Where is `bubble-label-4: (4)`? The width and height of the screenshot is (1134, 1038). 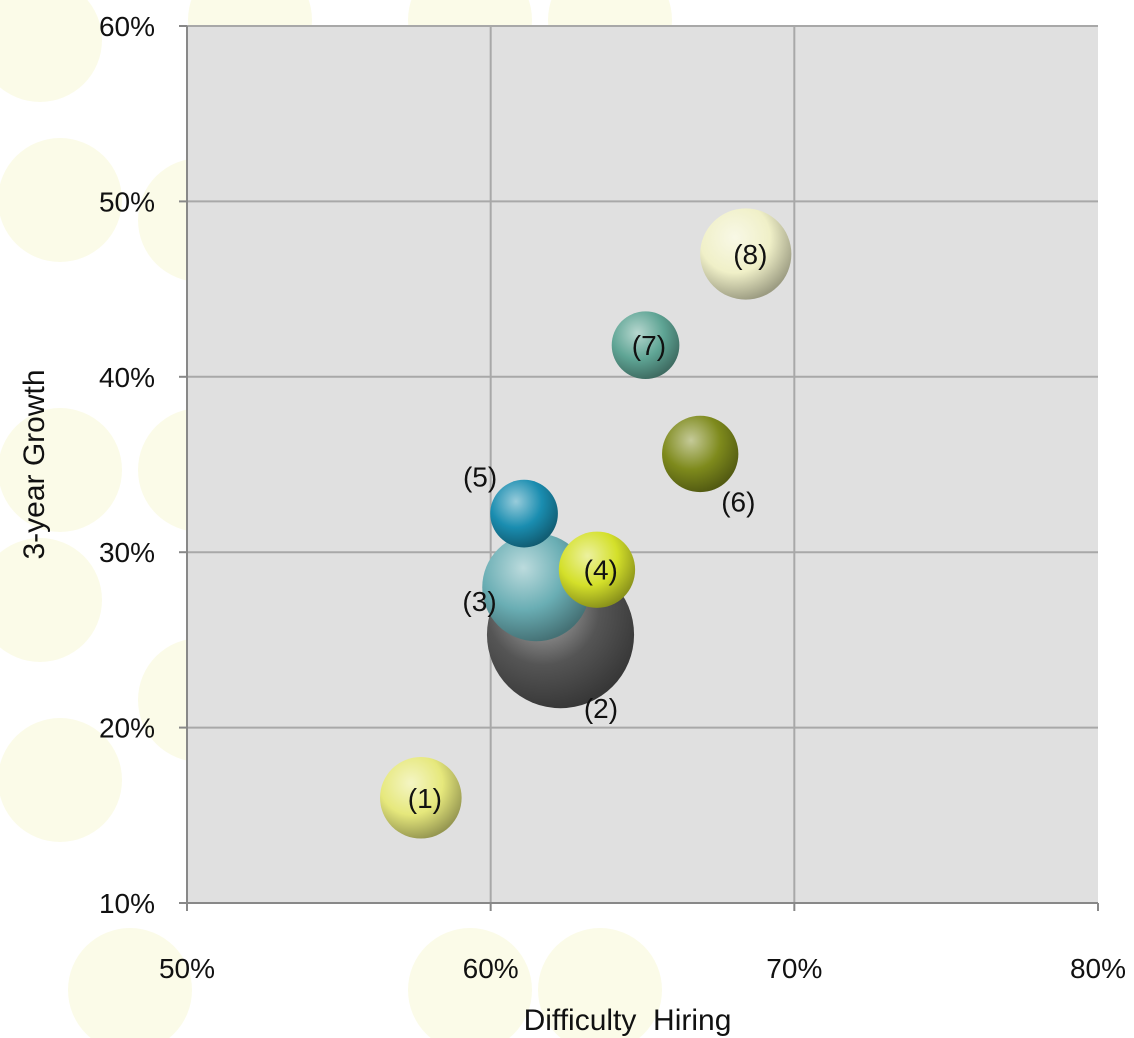
bubble-label-4: (4) is located at coordinates (601, 570).